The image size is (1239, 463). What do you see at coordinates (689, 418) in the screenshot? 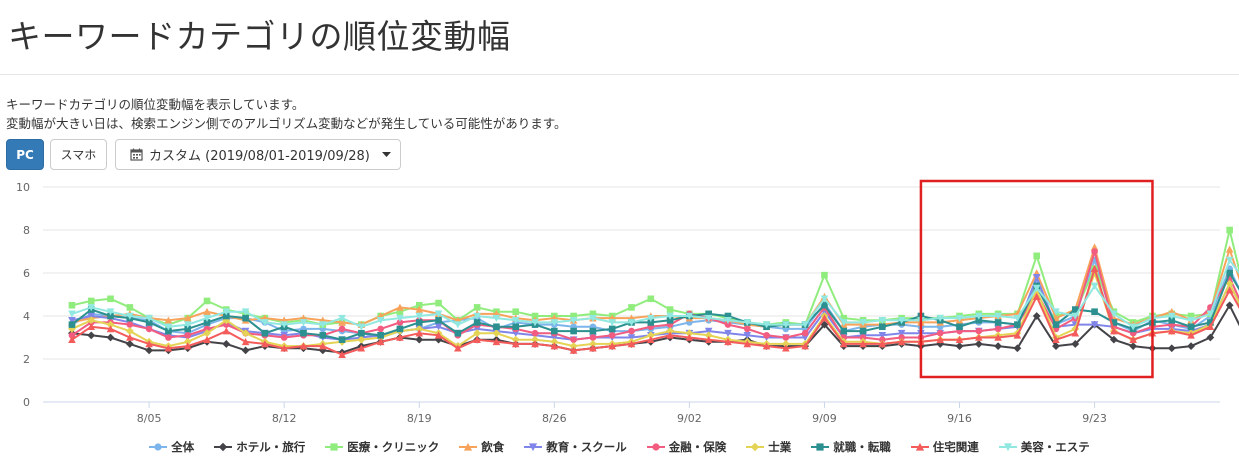
I see `x-tick-label: 9/02` at bounding box center [689, 418].